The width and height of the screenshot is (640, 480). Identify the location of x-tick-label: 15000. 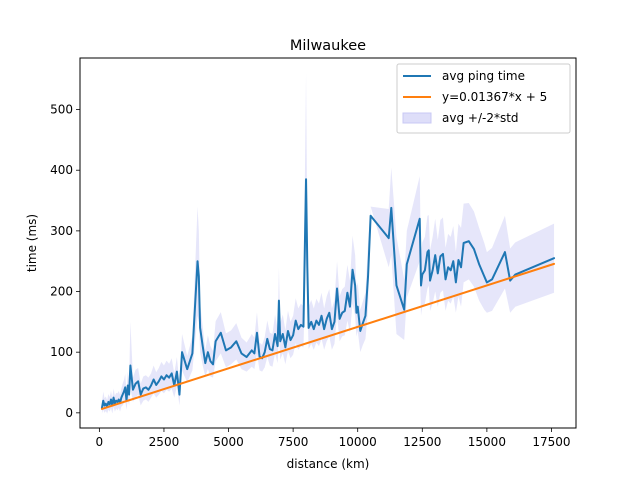
(487, 442).